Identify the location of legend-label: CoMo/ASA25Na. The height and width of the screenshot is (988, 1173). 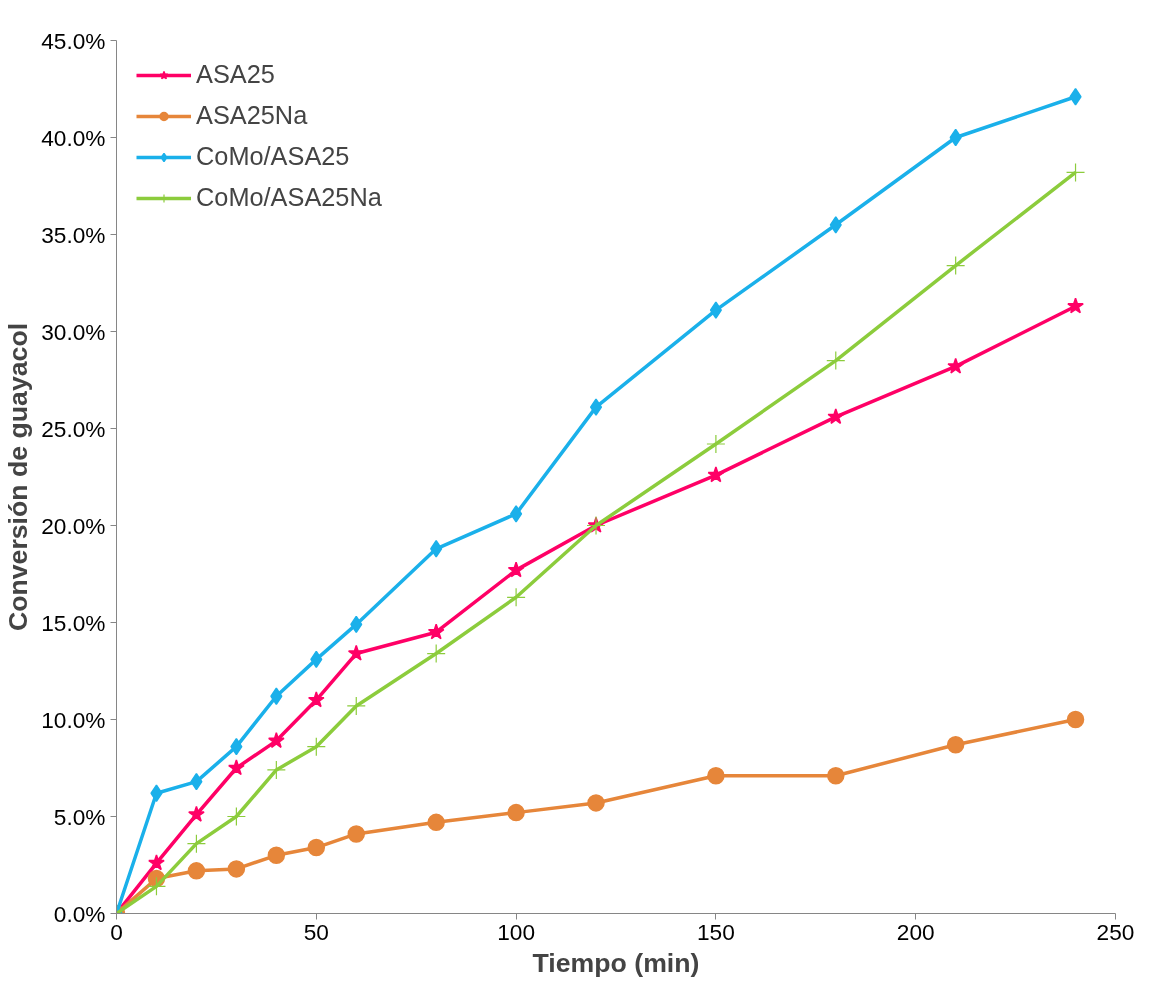
(289, 197).